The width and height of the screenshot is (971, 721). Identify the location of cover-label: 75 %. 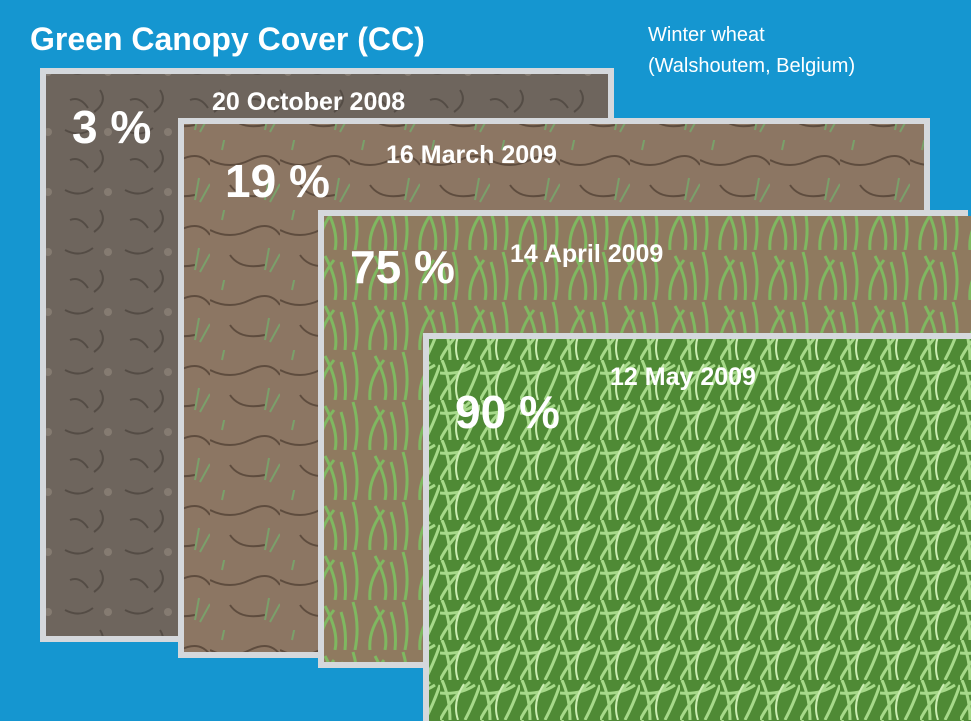
(402, 267).